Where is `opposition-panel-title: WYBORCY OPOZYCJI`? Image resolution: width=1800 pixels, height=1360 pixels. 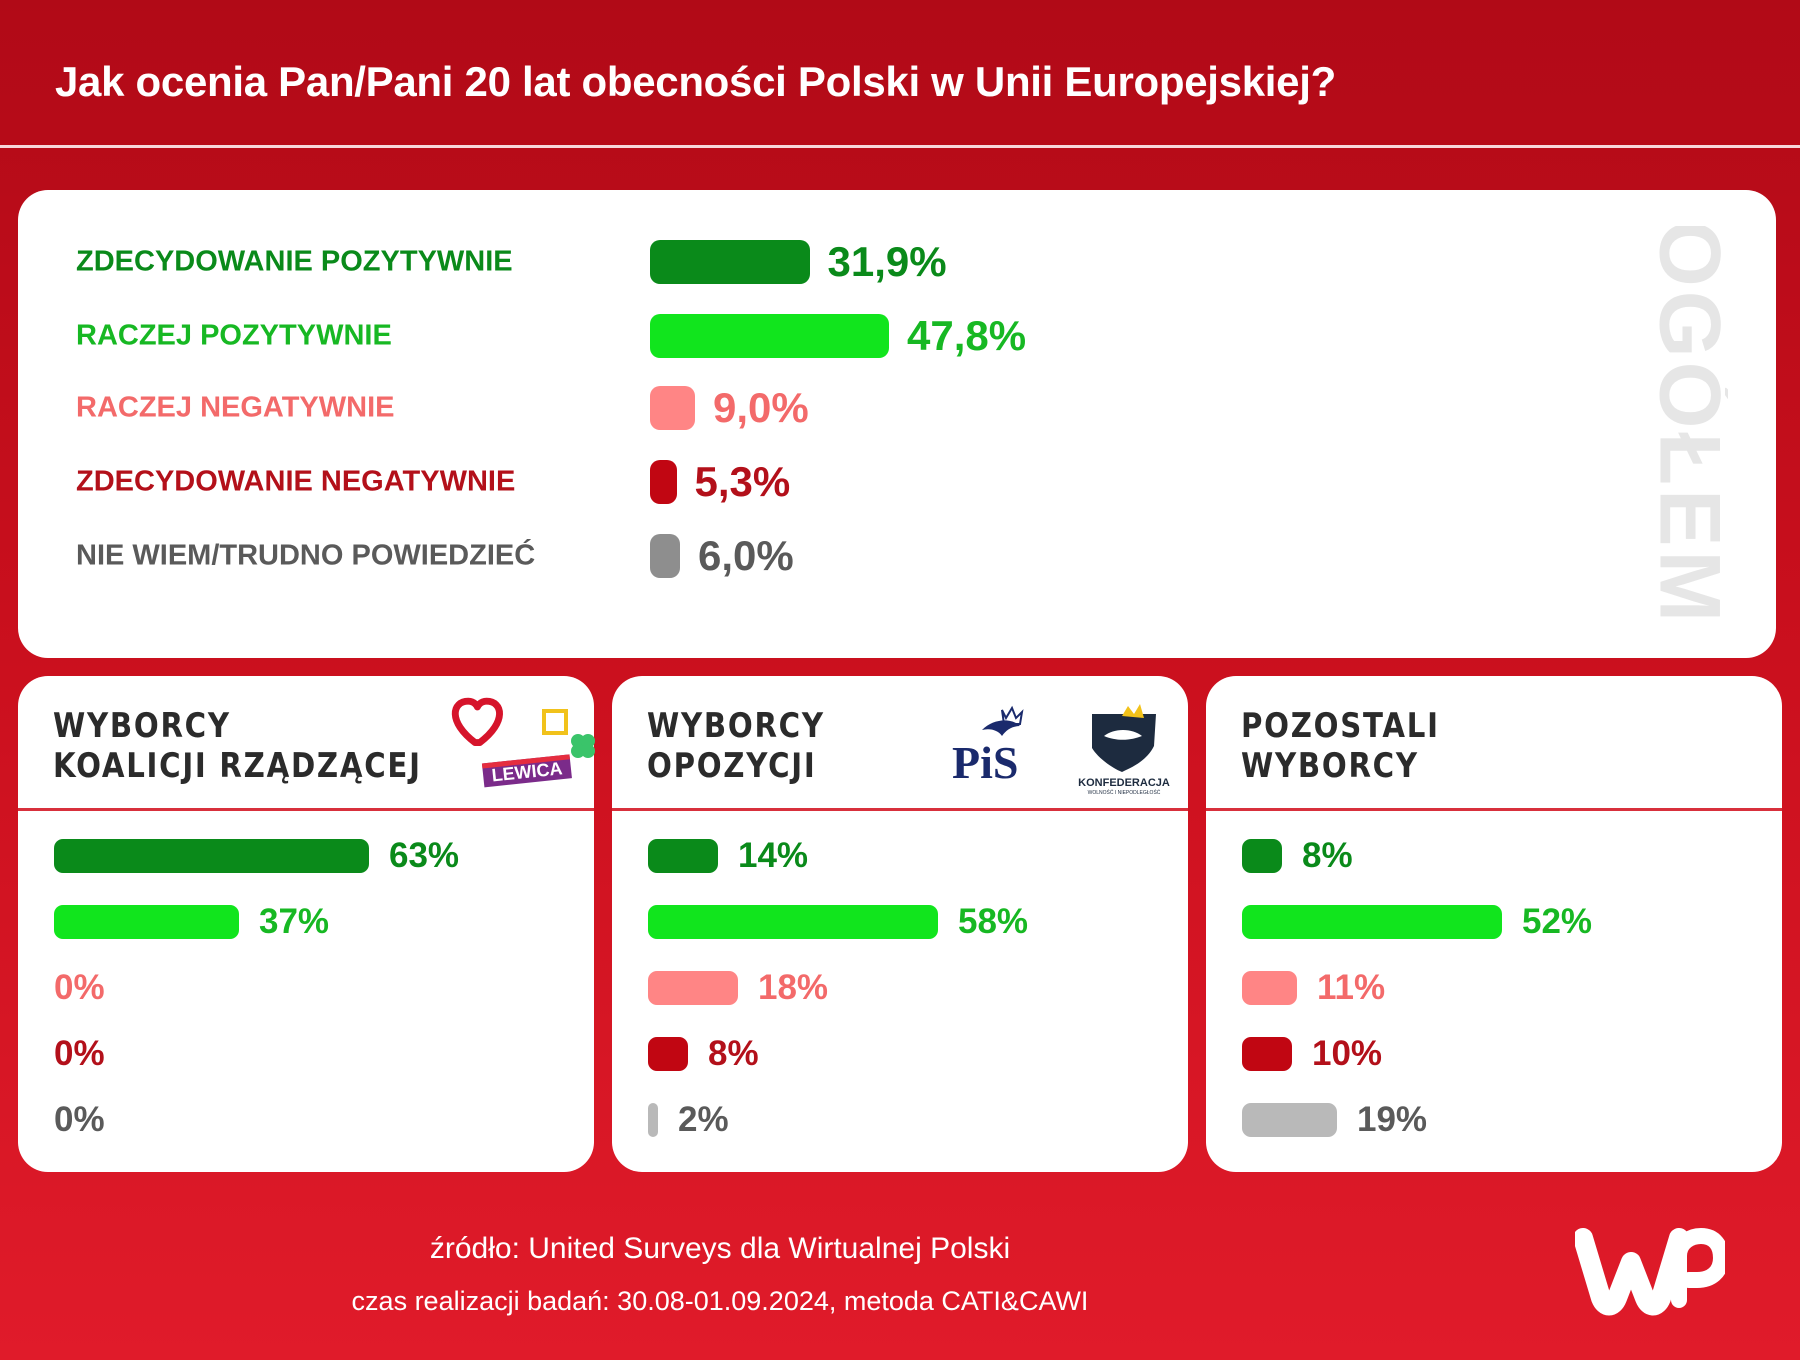 opposition-panel-title: WYBORCY OPOZYCJI is located at coordinates (736, 746).